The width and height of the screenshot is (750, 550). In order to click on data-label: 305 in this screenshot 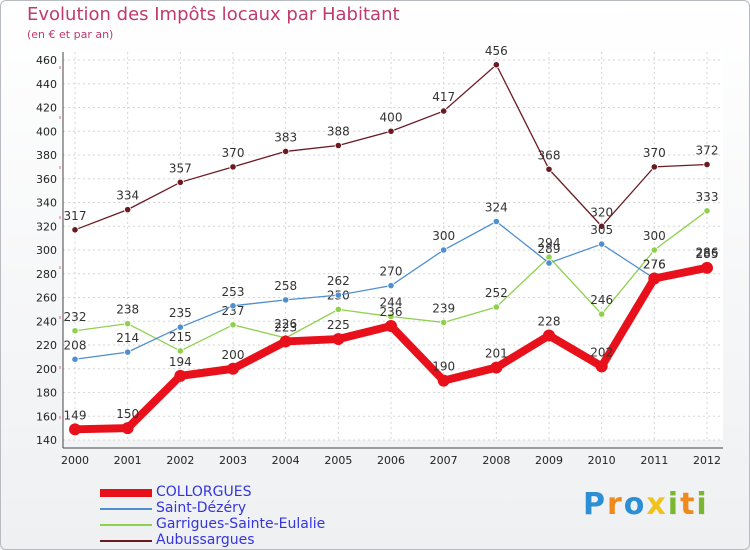, I will do `click(601, 230)`.